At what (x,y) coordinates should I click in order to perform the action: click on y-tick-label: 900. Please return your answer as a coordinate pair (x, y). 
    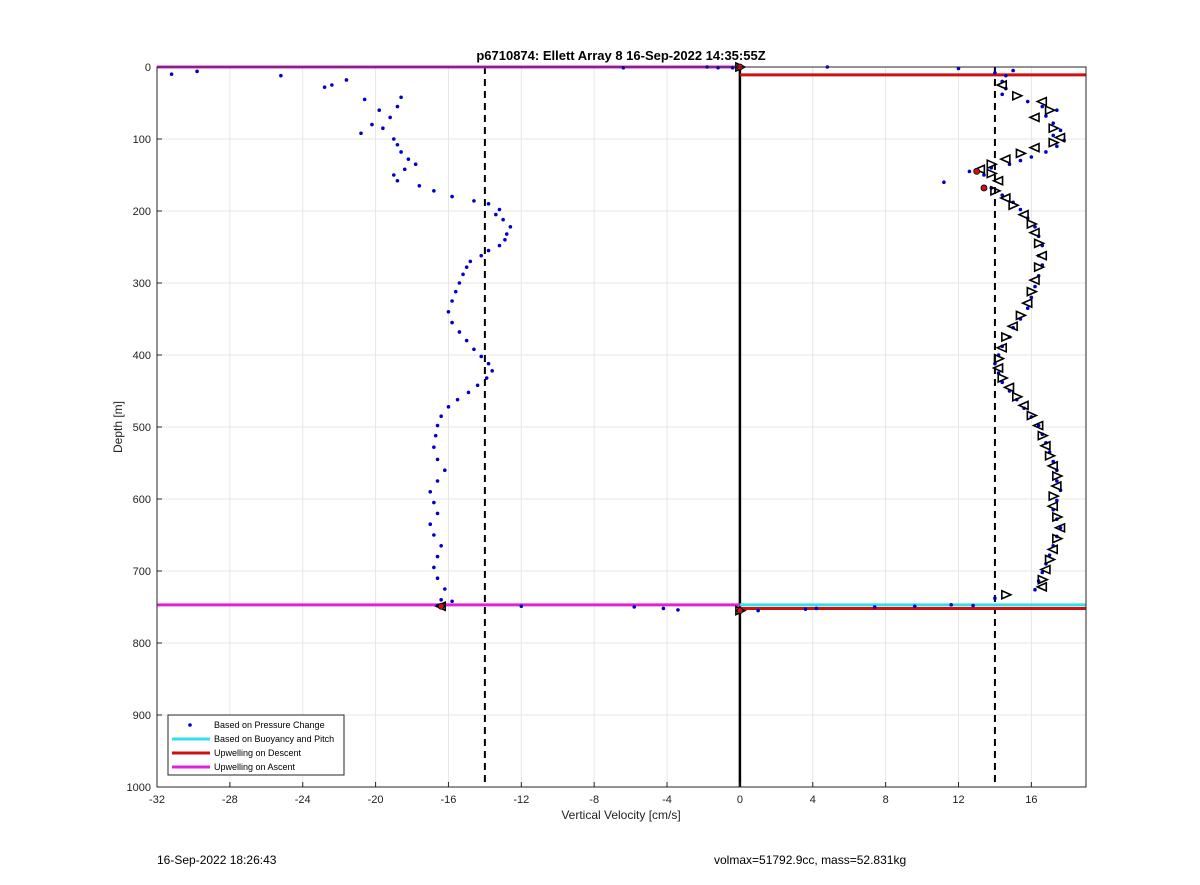
    Looking at the image, I should click on (142, 716).